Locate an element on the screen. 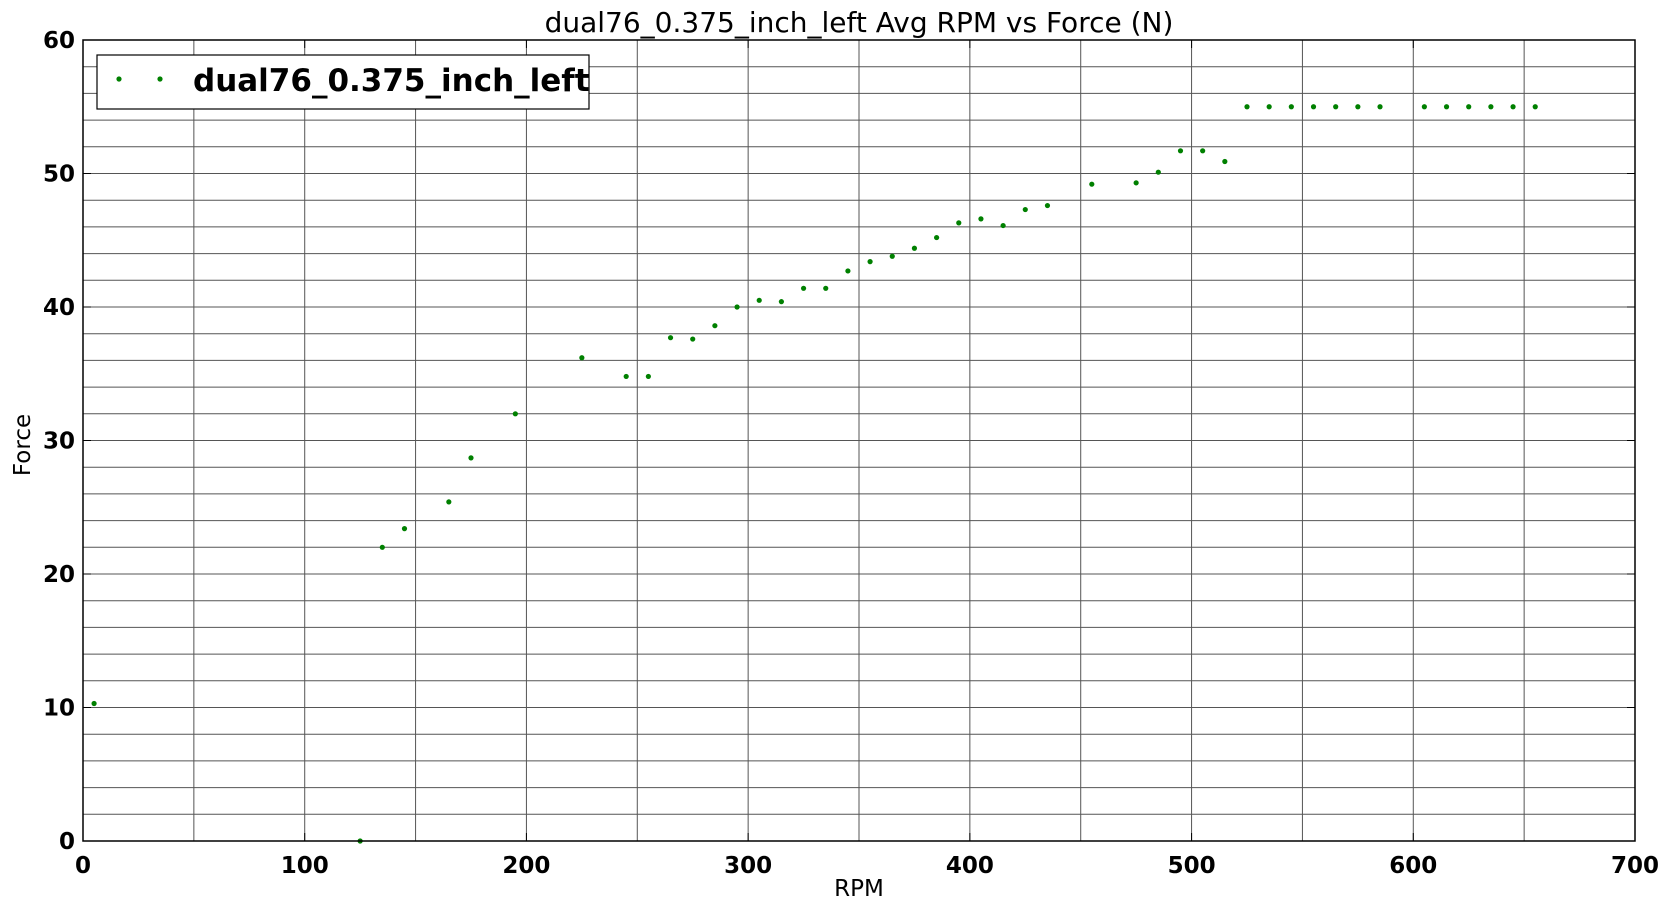 The width and height of the screenshot is (1667, 910). x-tick-label: 700 is located at coordinates (1635, 866).